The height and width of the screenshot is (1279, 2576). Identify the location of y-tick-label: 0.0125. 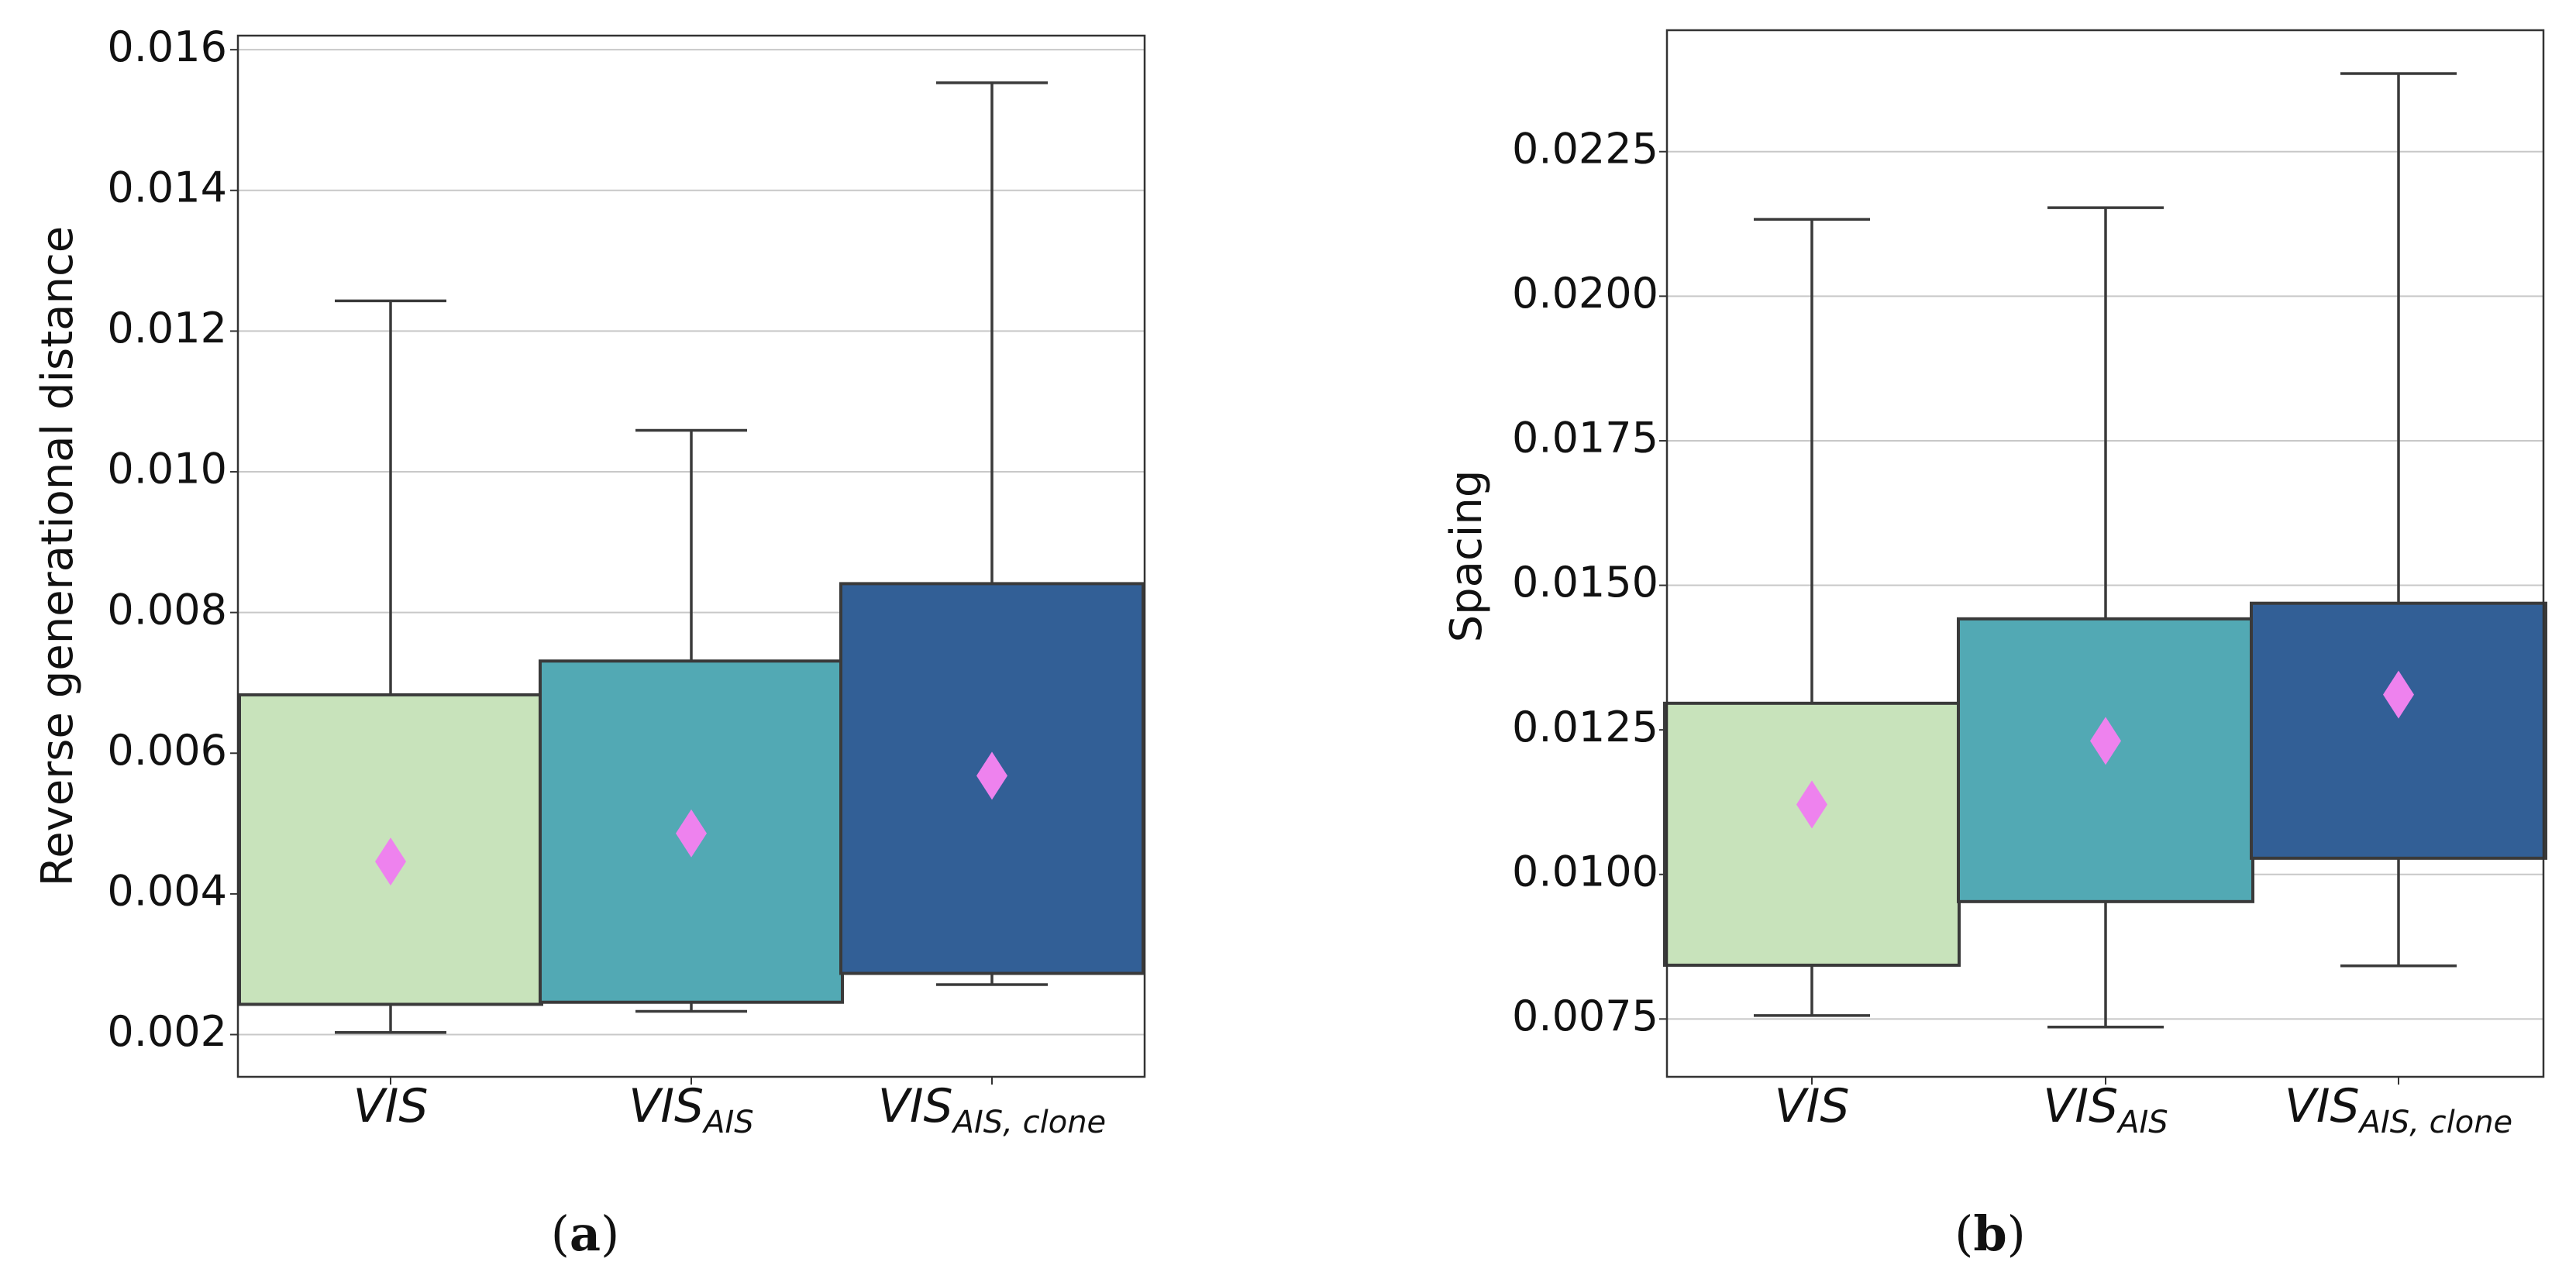
(1585, 727).